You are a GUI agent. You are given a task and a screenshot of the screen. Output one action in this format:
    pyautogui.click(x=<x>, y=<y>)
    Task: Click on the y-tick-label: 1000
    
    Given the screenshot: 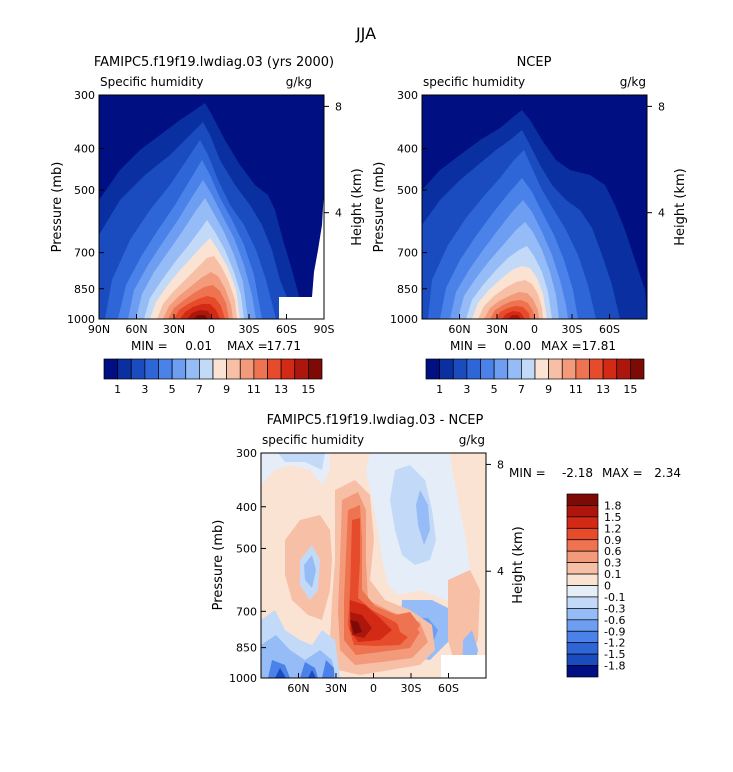 What is the action you would take?
    pyautogui.click(x=404, y=319)
    